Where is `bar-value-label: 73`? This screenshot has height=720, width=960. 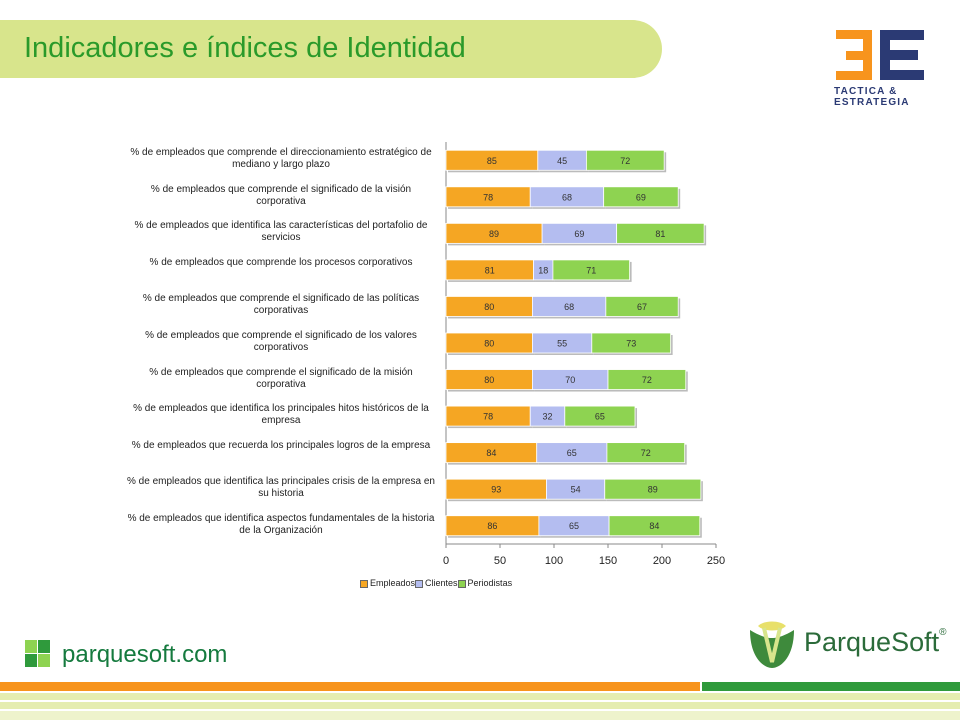
bar-value-label: 73 is located at coordinates (631, 344).